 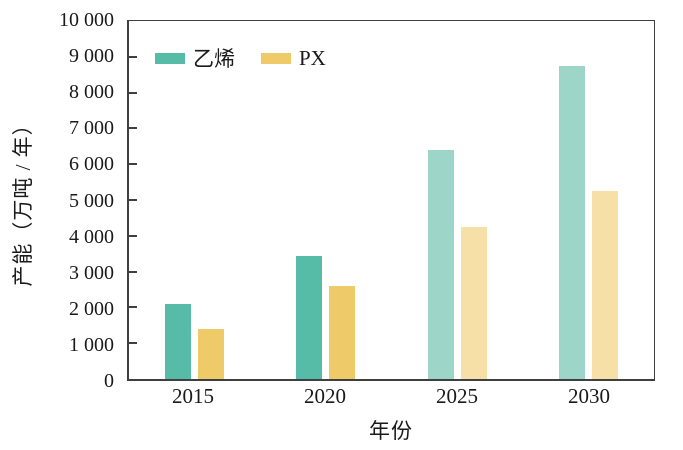 What do you see at coordinates (91, 92) in the screenshot?
I see `y-tick-label-8000: 8 000` at bounding box center [91, 92].